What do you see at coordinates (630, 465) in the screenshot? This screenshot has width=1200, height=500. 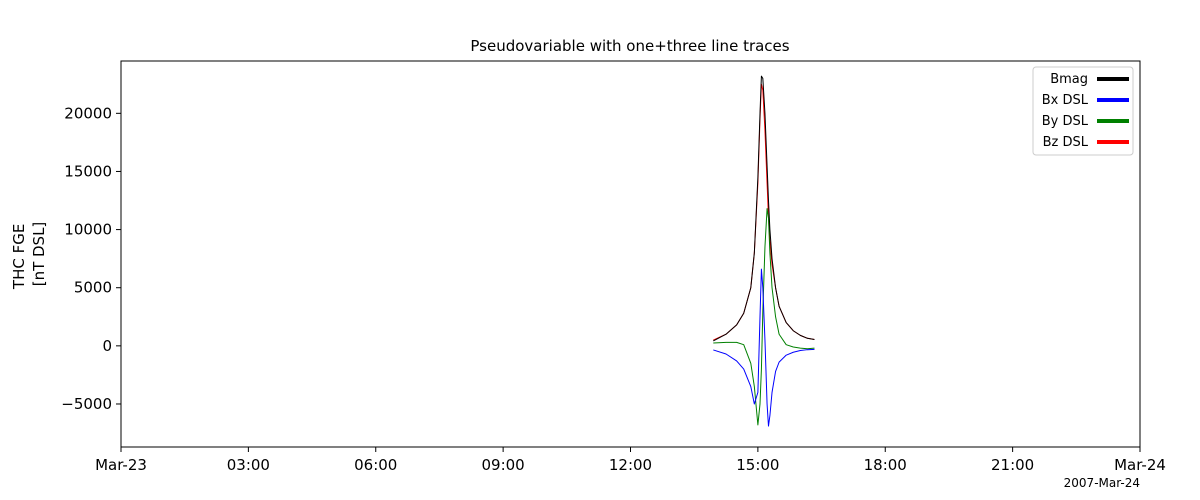 I see `x-tick-label: 12:00` at bounding box center [630, 465].